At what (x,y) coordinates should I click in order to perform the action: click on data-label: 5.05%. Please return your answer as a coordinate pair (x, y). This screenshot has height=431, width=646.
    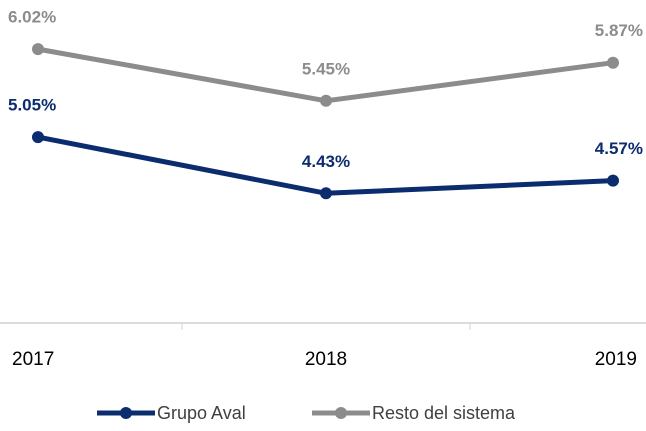
    Looking at the image, I should click on (32, 105).